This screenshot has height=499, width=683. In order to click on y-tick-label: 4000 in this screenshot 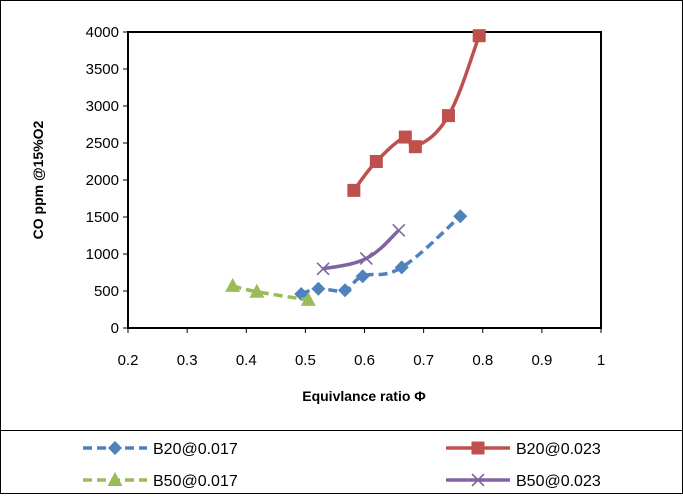, I will do `click(102, 32)`.